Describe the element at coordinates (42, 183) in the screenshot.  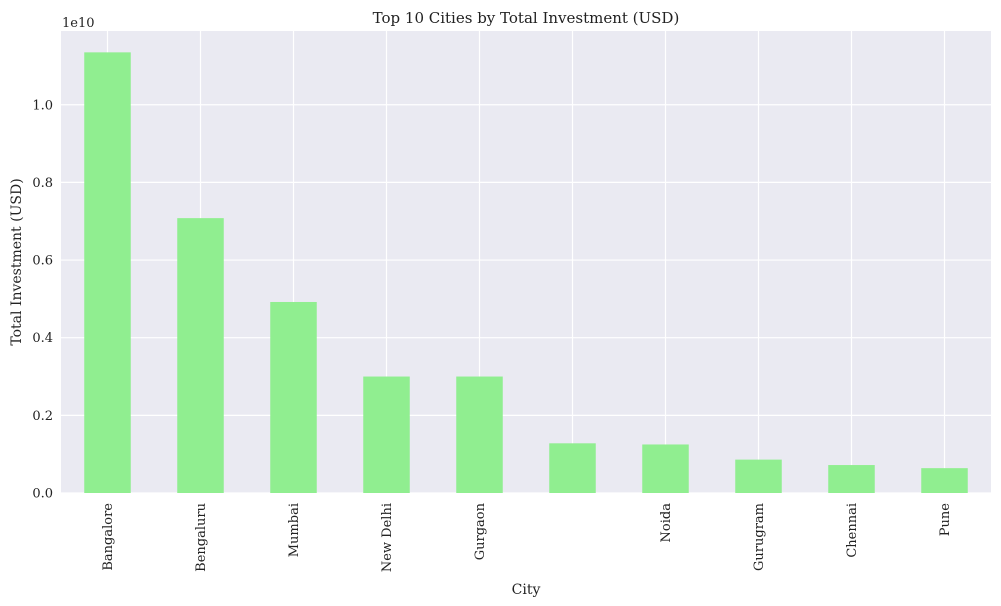
I see `y-tick-label: 0.8` at that location.